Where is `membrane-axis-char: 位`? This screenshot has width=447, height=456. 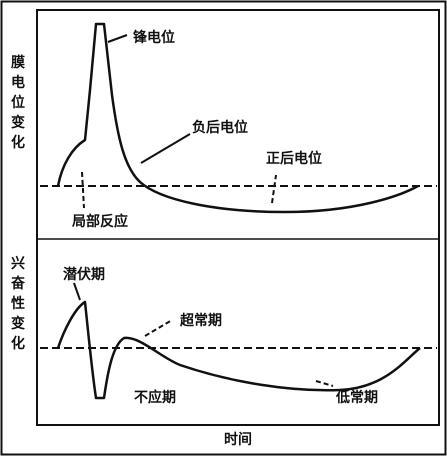
membrane-axis-char: 位 is located at coordinates (18, 102).